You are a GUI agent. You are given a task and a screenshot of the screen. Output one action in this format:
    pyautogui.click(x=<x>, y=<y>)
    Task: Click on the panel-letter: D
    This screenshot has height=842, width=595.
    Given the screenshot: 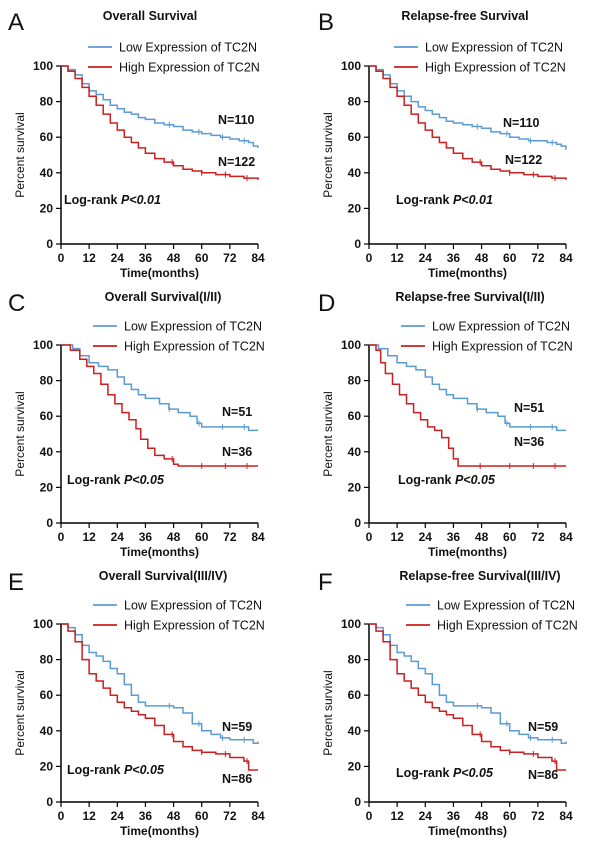 What is the action you would take?
    pyautogui.click(x=326, y=303)
    